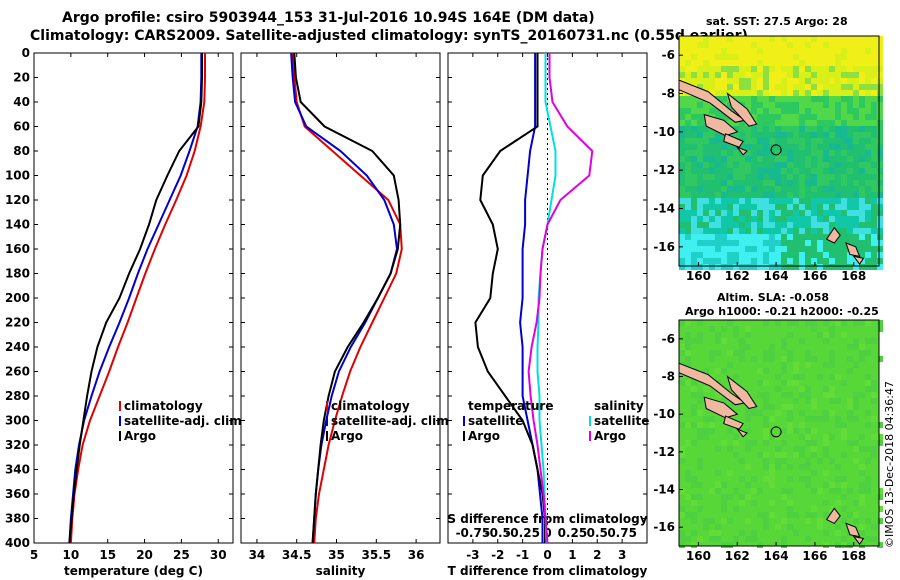 This screenshot has height=580, width=900. What do you see at coordinates (619, 406) in the screenshot?
I see `legend-label: salinity` at bounding box center [619, 406].